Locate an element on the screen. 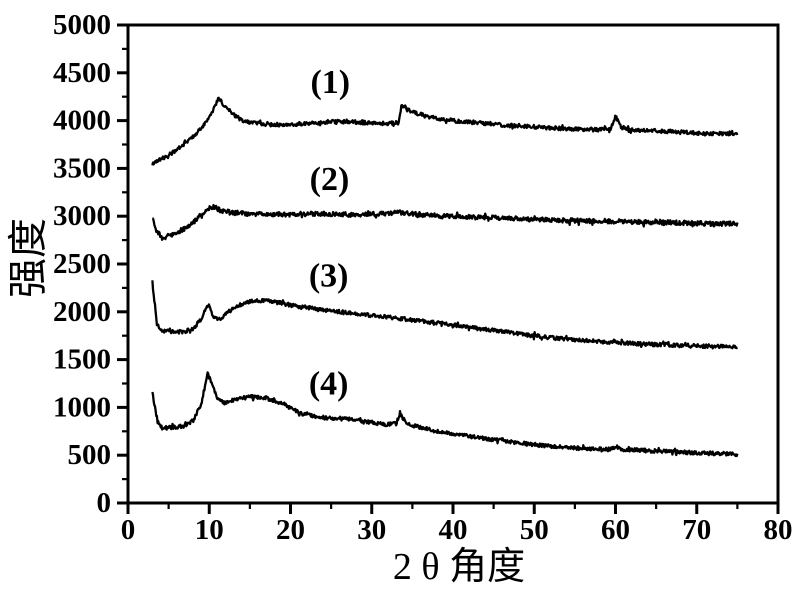 The width and height of the screenshot is (800, 603). y-tick-label: 1500 is located at coordinates (82, 360).